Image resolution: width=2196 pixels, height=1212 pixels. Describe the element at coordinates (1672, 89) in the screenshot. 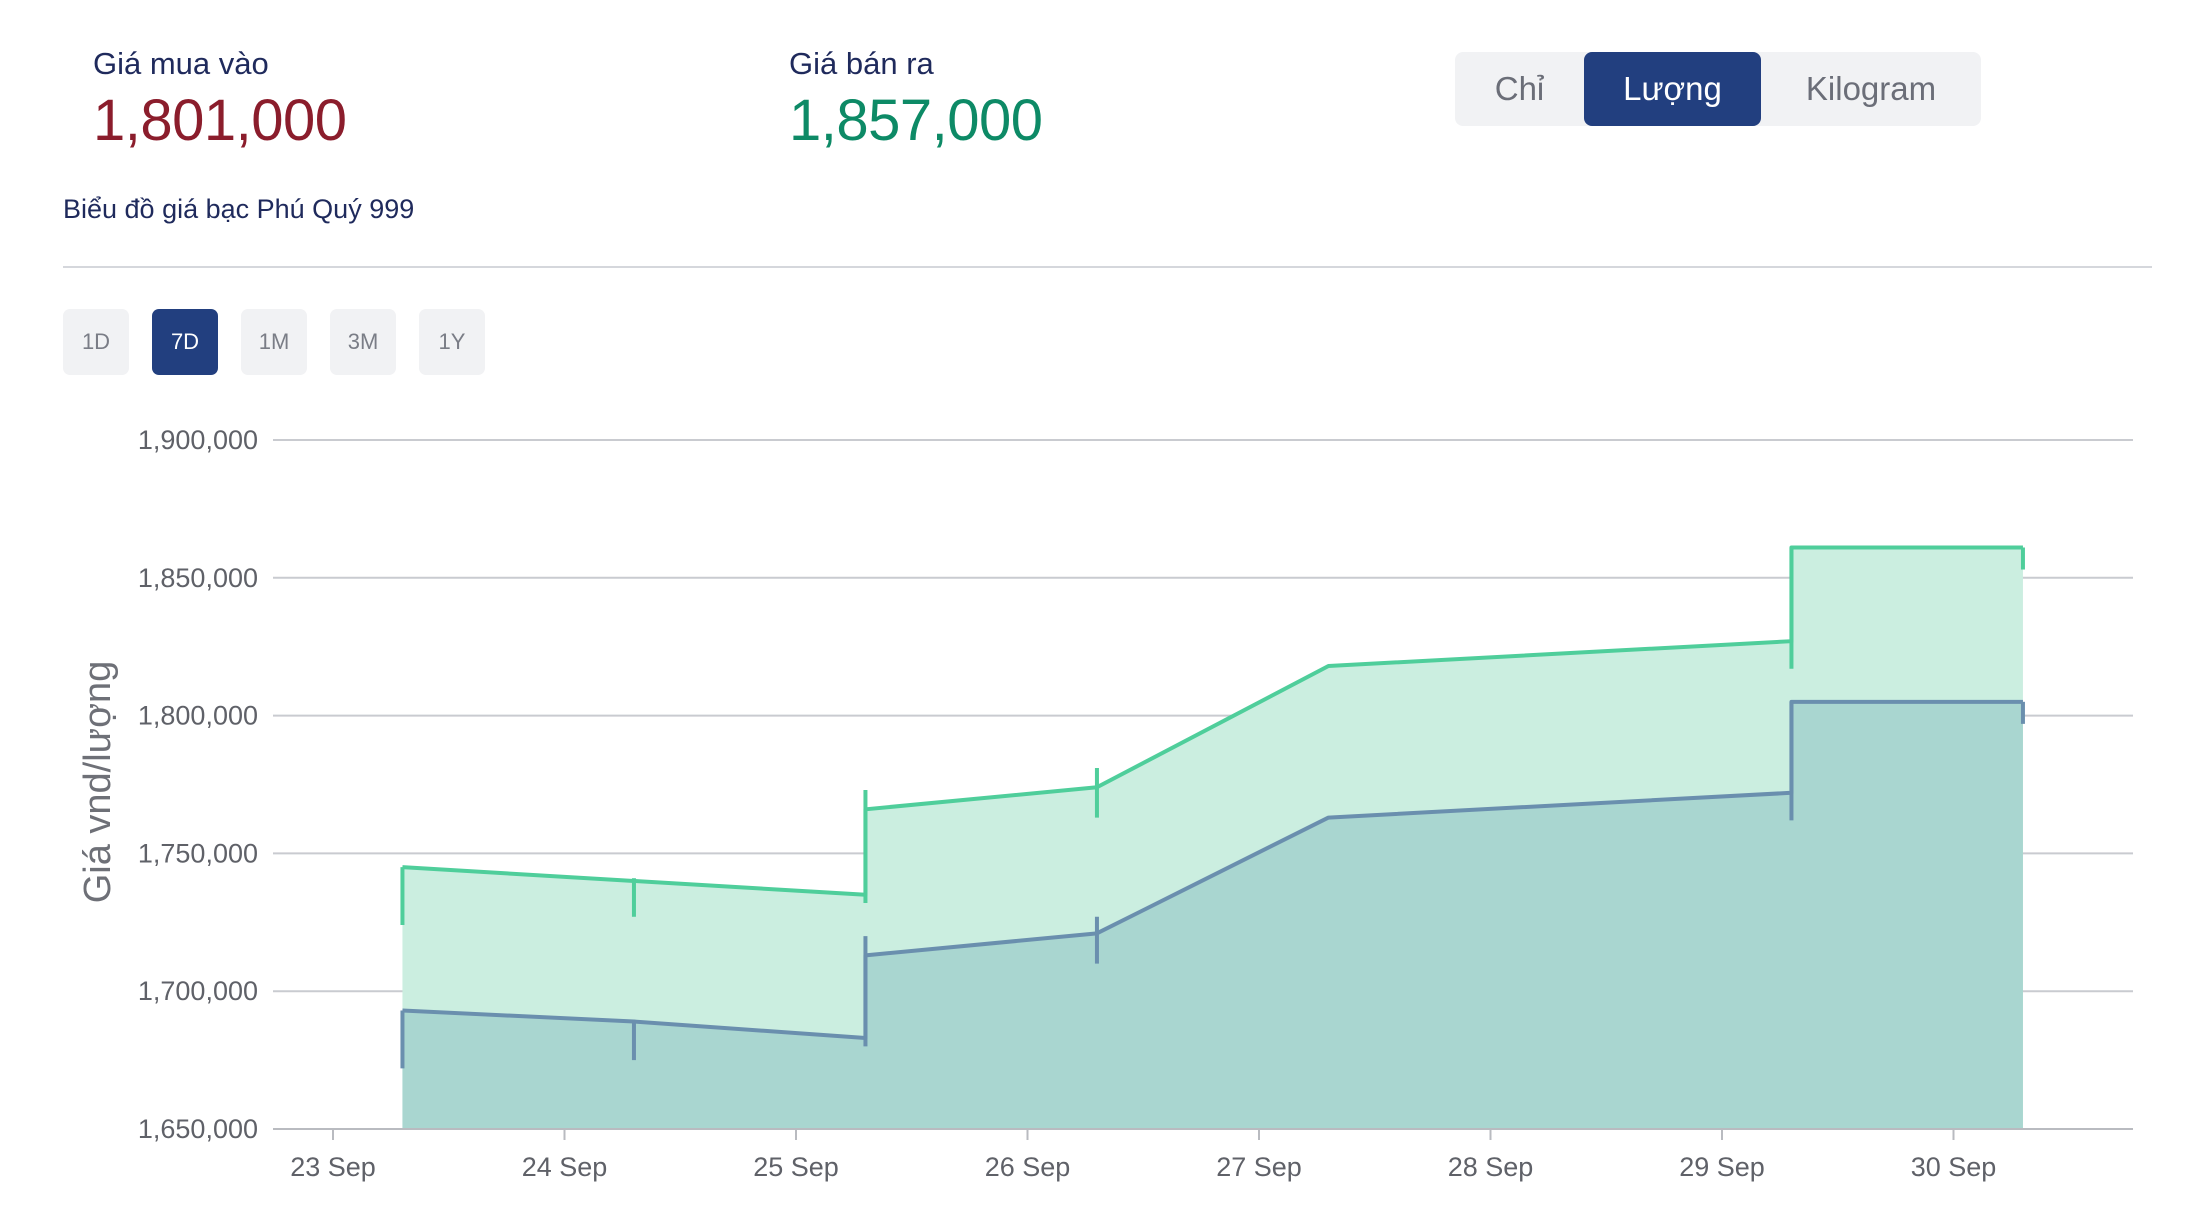

I see `unit-tab-luong: Lượng` at that location.